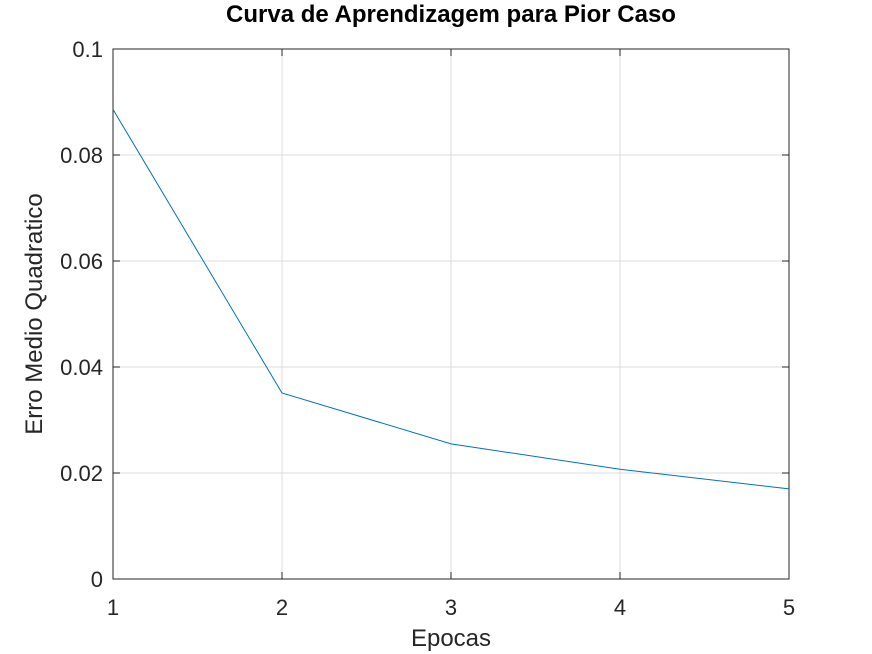  I want to click on x-axis-label: Epocas, so click(451, 638).